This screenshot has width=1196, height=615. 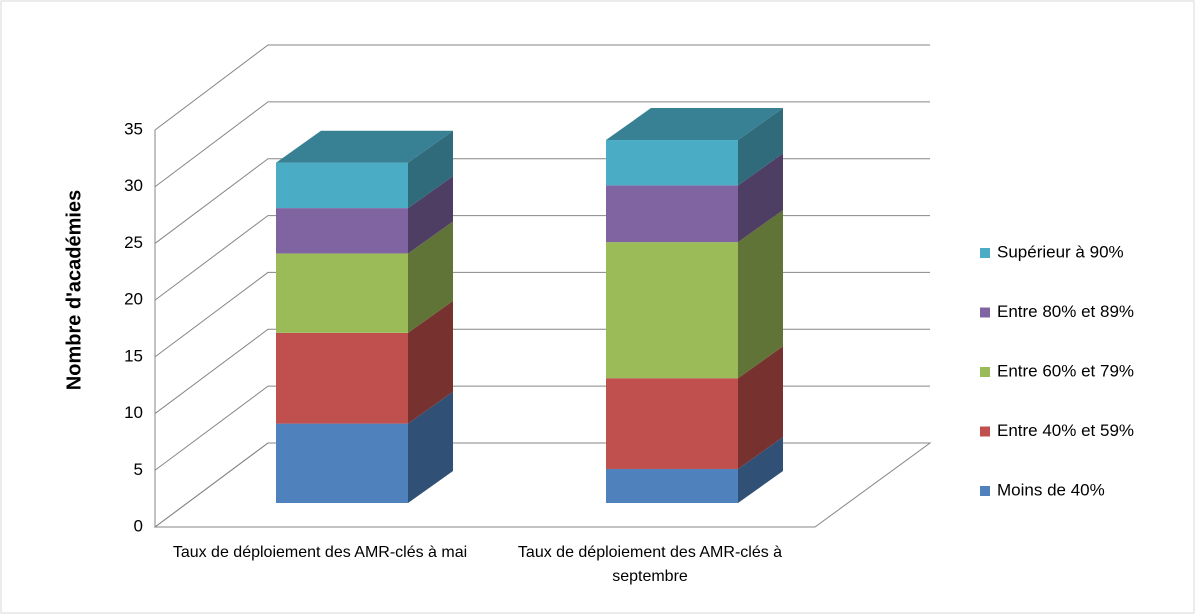 I want to click on y-tick-label: 10, so click(x=133, y=412).